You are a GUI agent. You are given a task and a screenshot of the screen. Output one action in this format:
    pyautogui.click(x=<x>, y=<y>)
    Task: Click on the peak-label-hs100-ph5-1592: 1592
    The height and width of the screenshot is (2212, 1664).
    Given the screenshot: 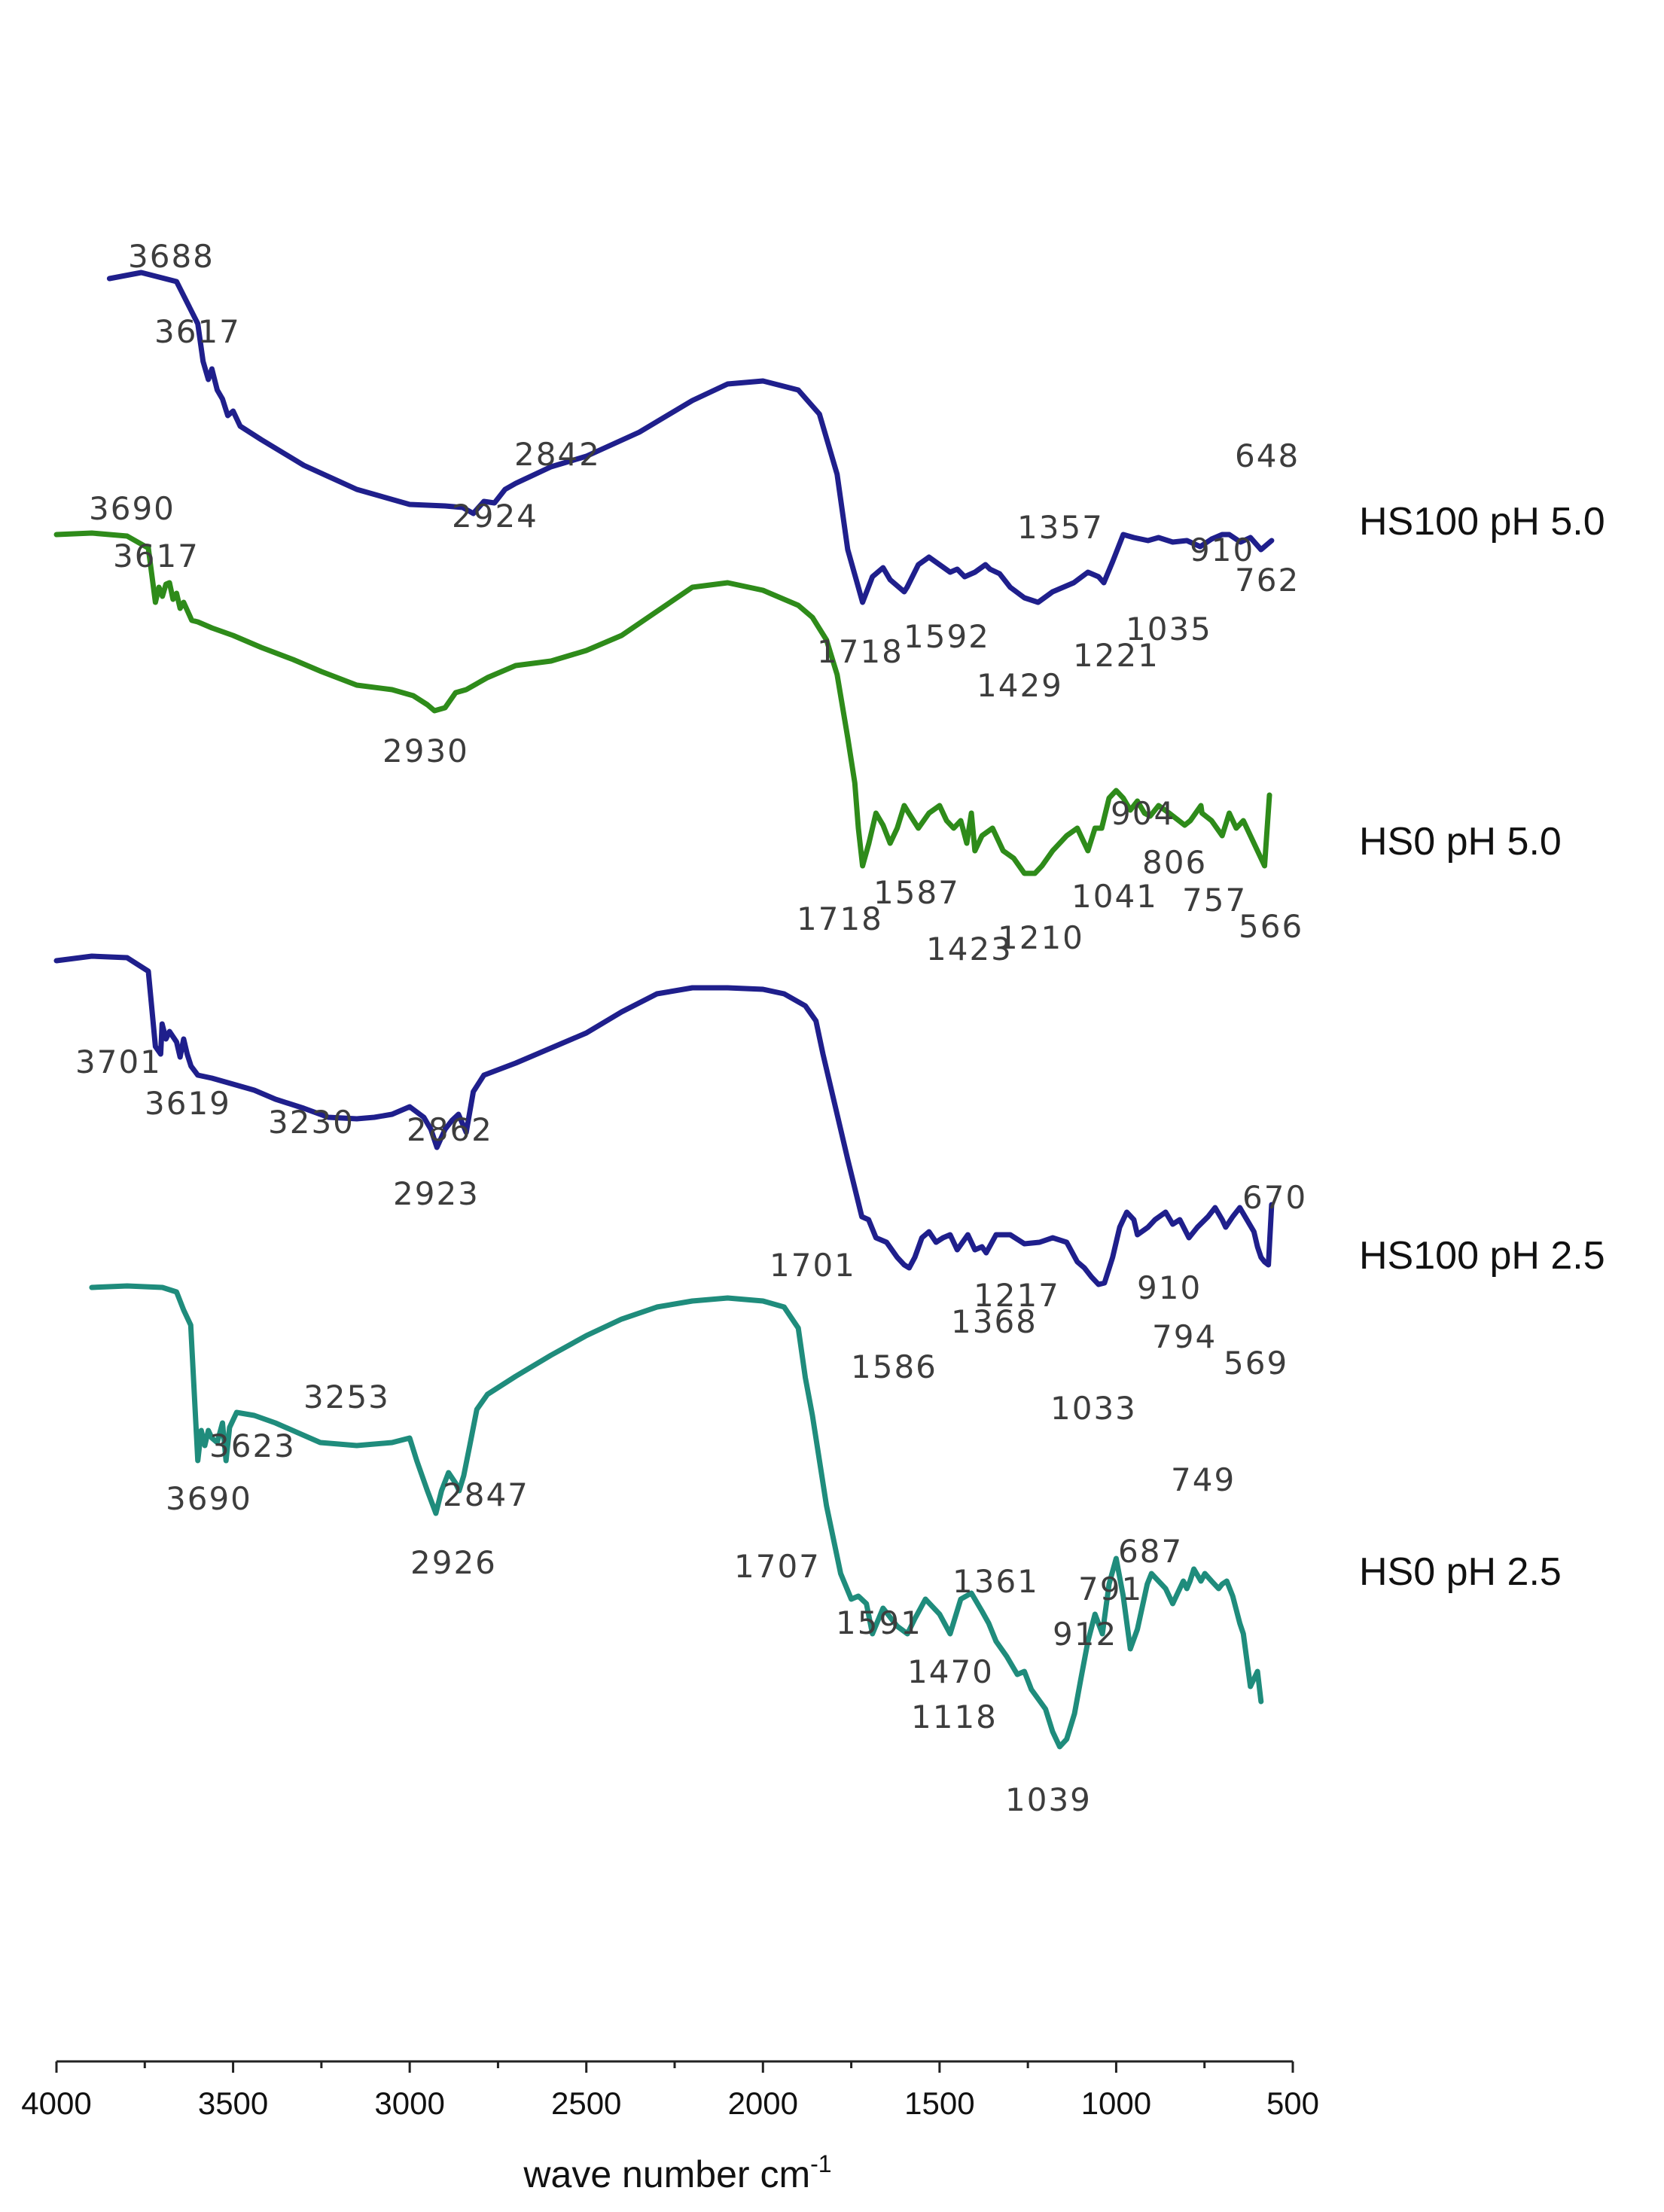 What is the action you would take?
    pyautogui.click(x=947, y=636)
    